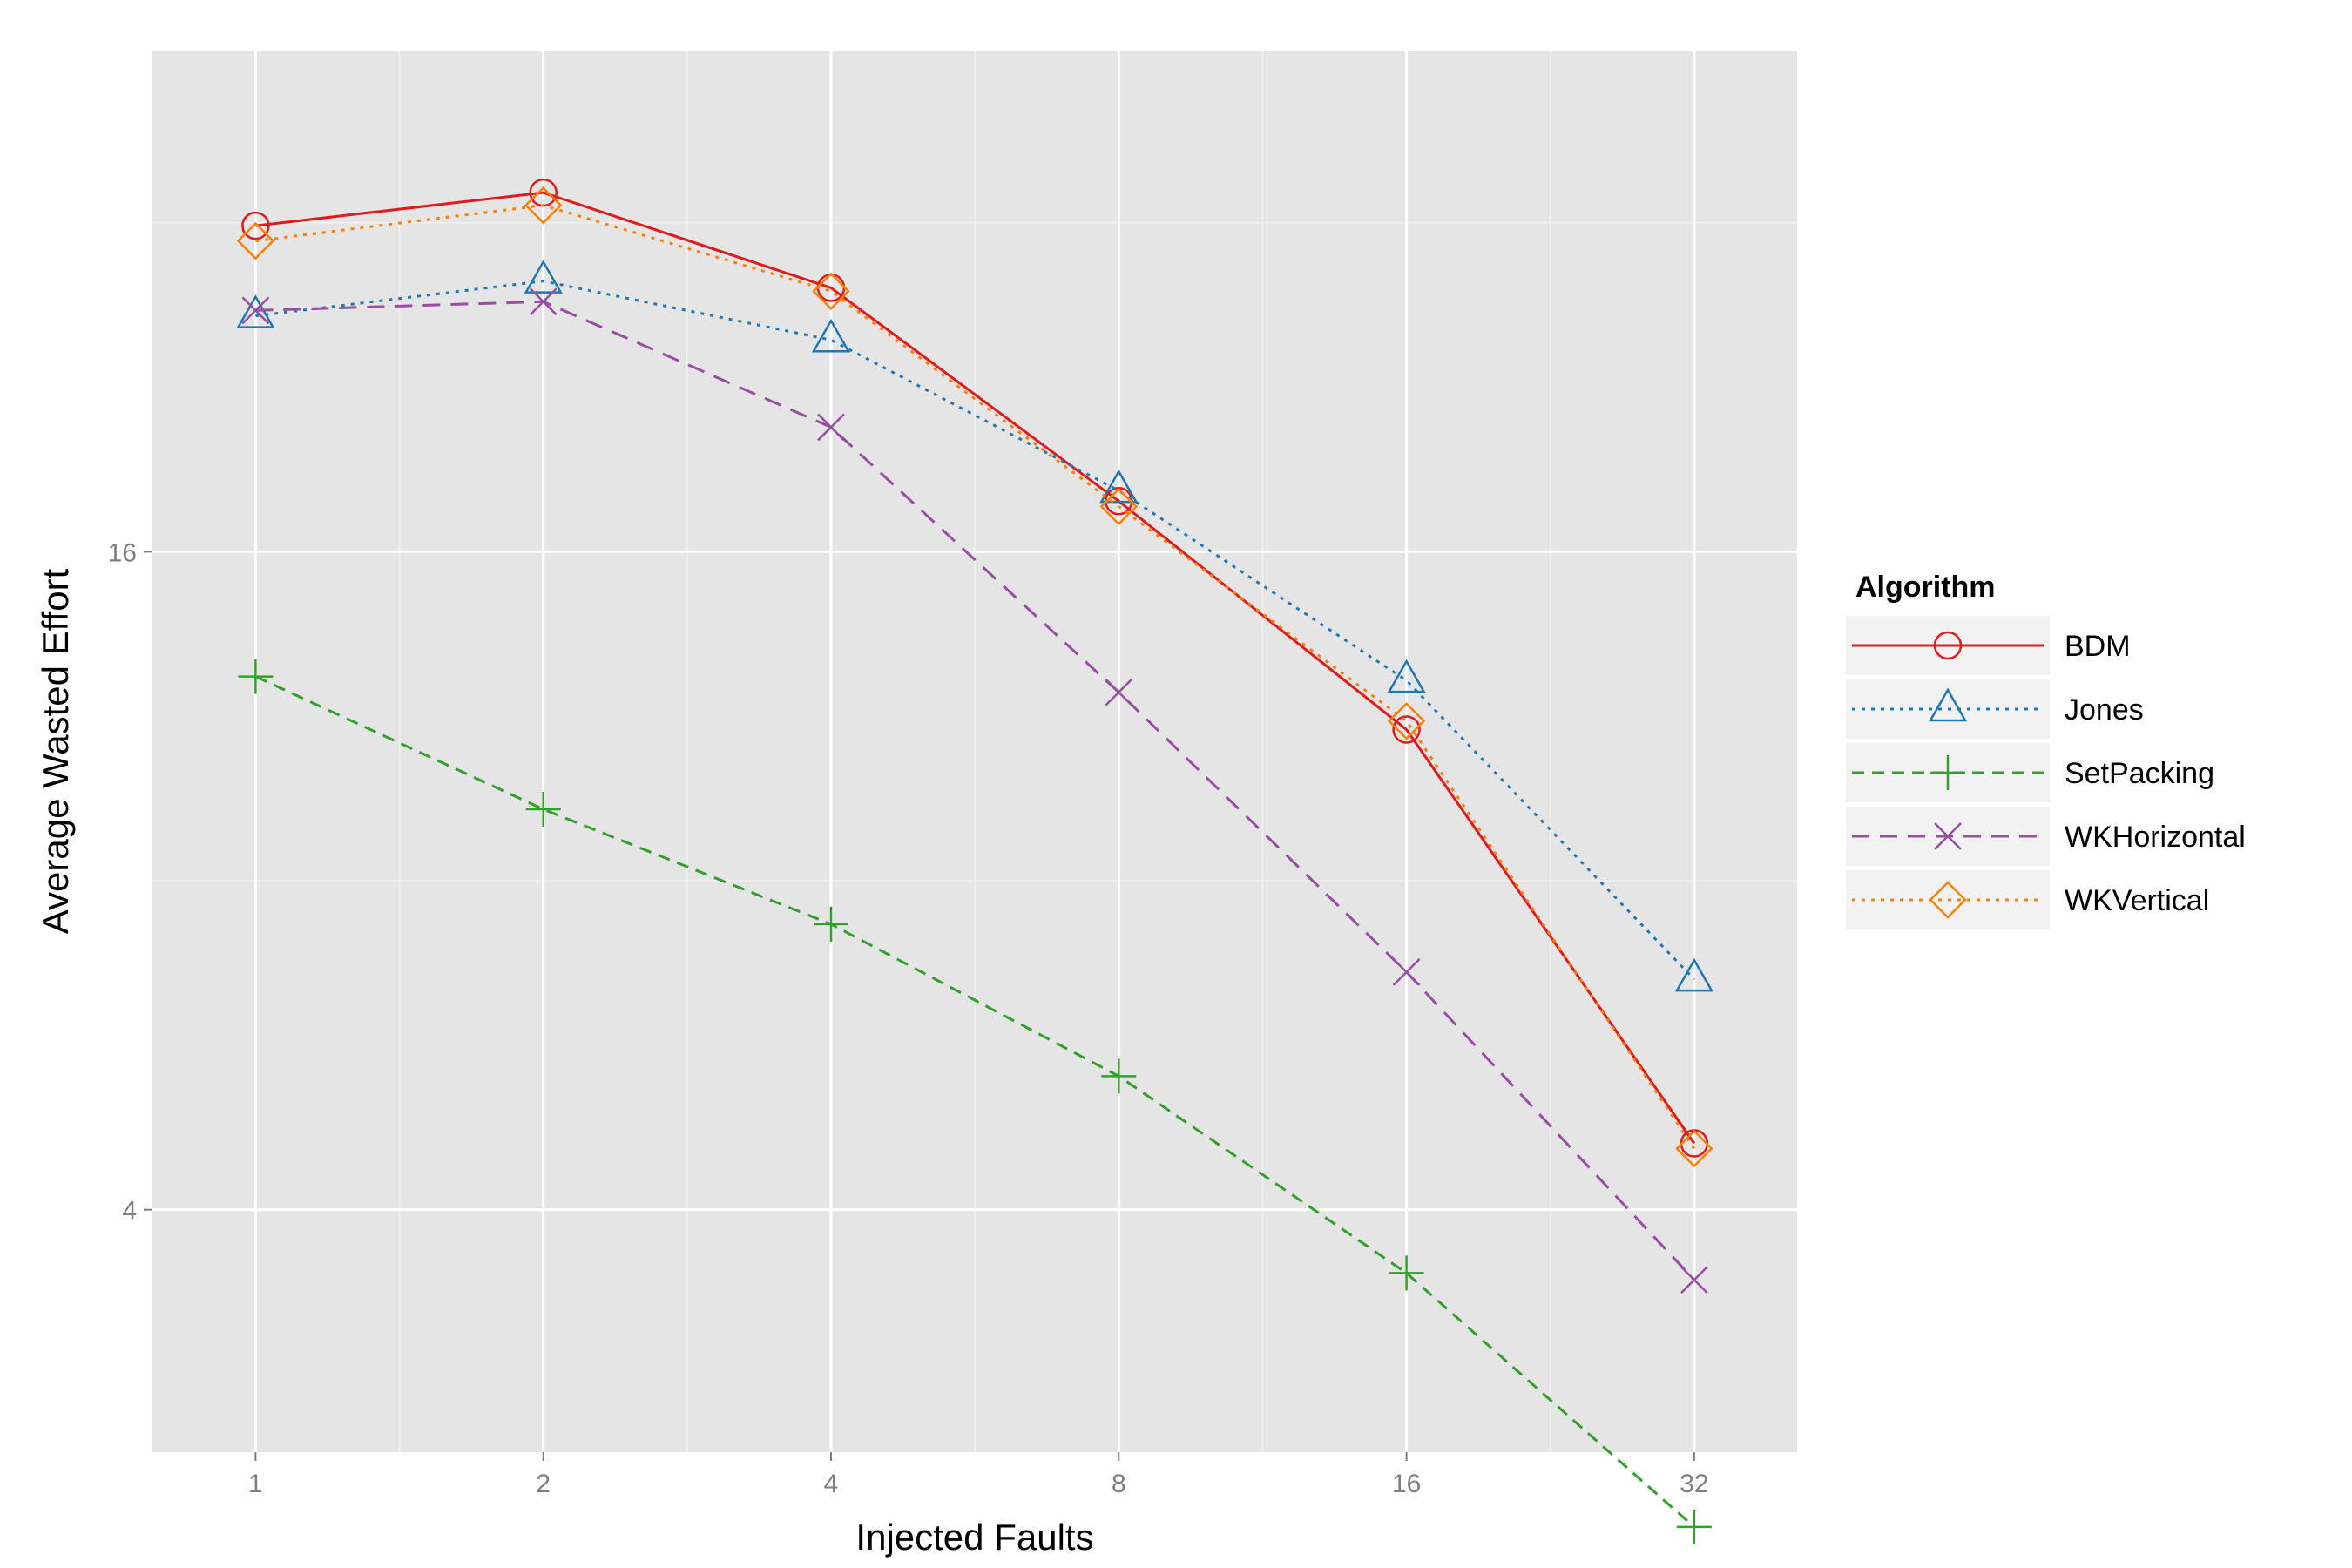 The height and width of the screenshot is (1568, 2352). Describe the element at coordinates (2104, 710) in the screenshot. I see `legend-label-jones: Jones` at that location.